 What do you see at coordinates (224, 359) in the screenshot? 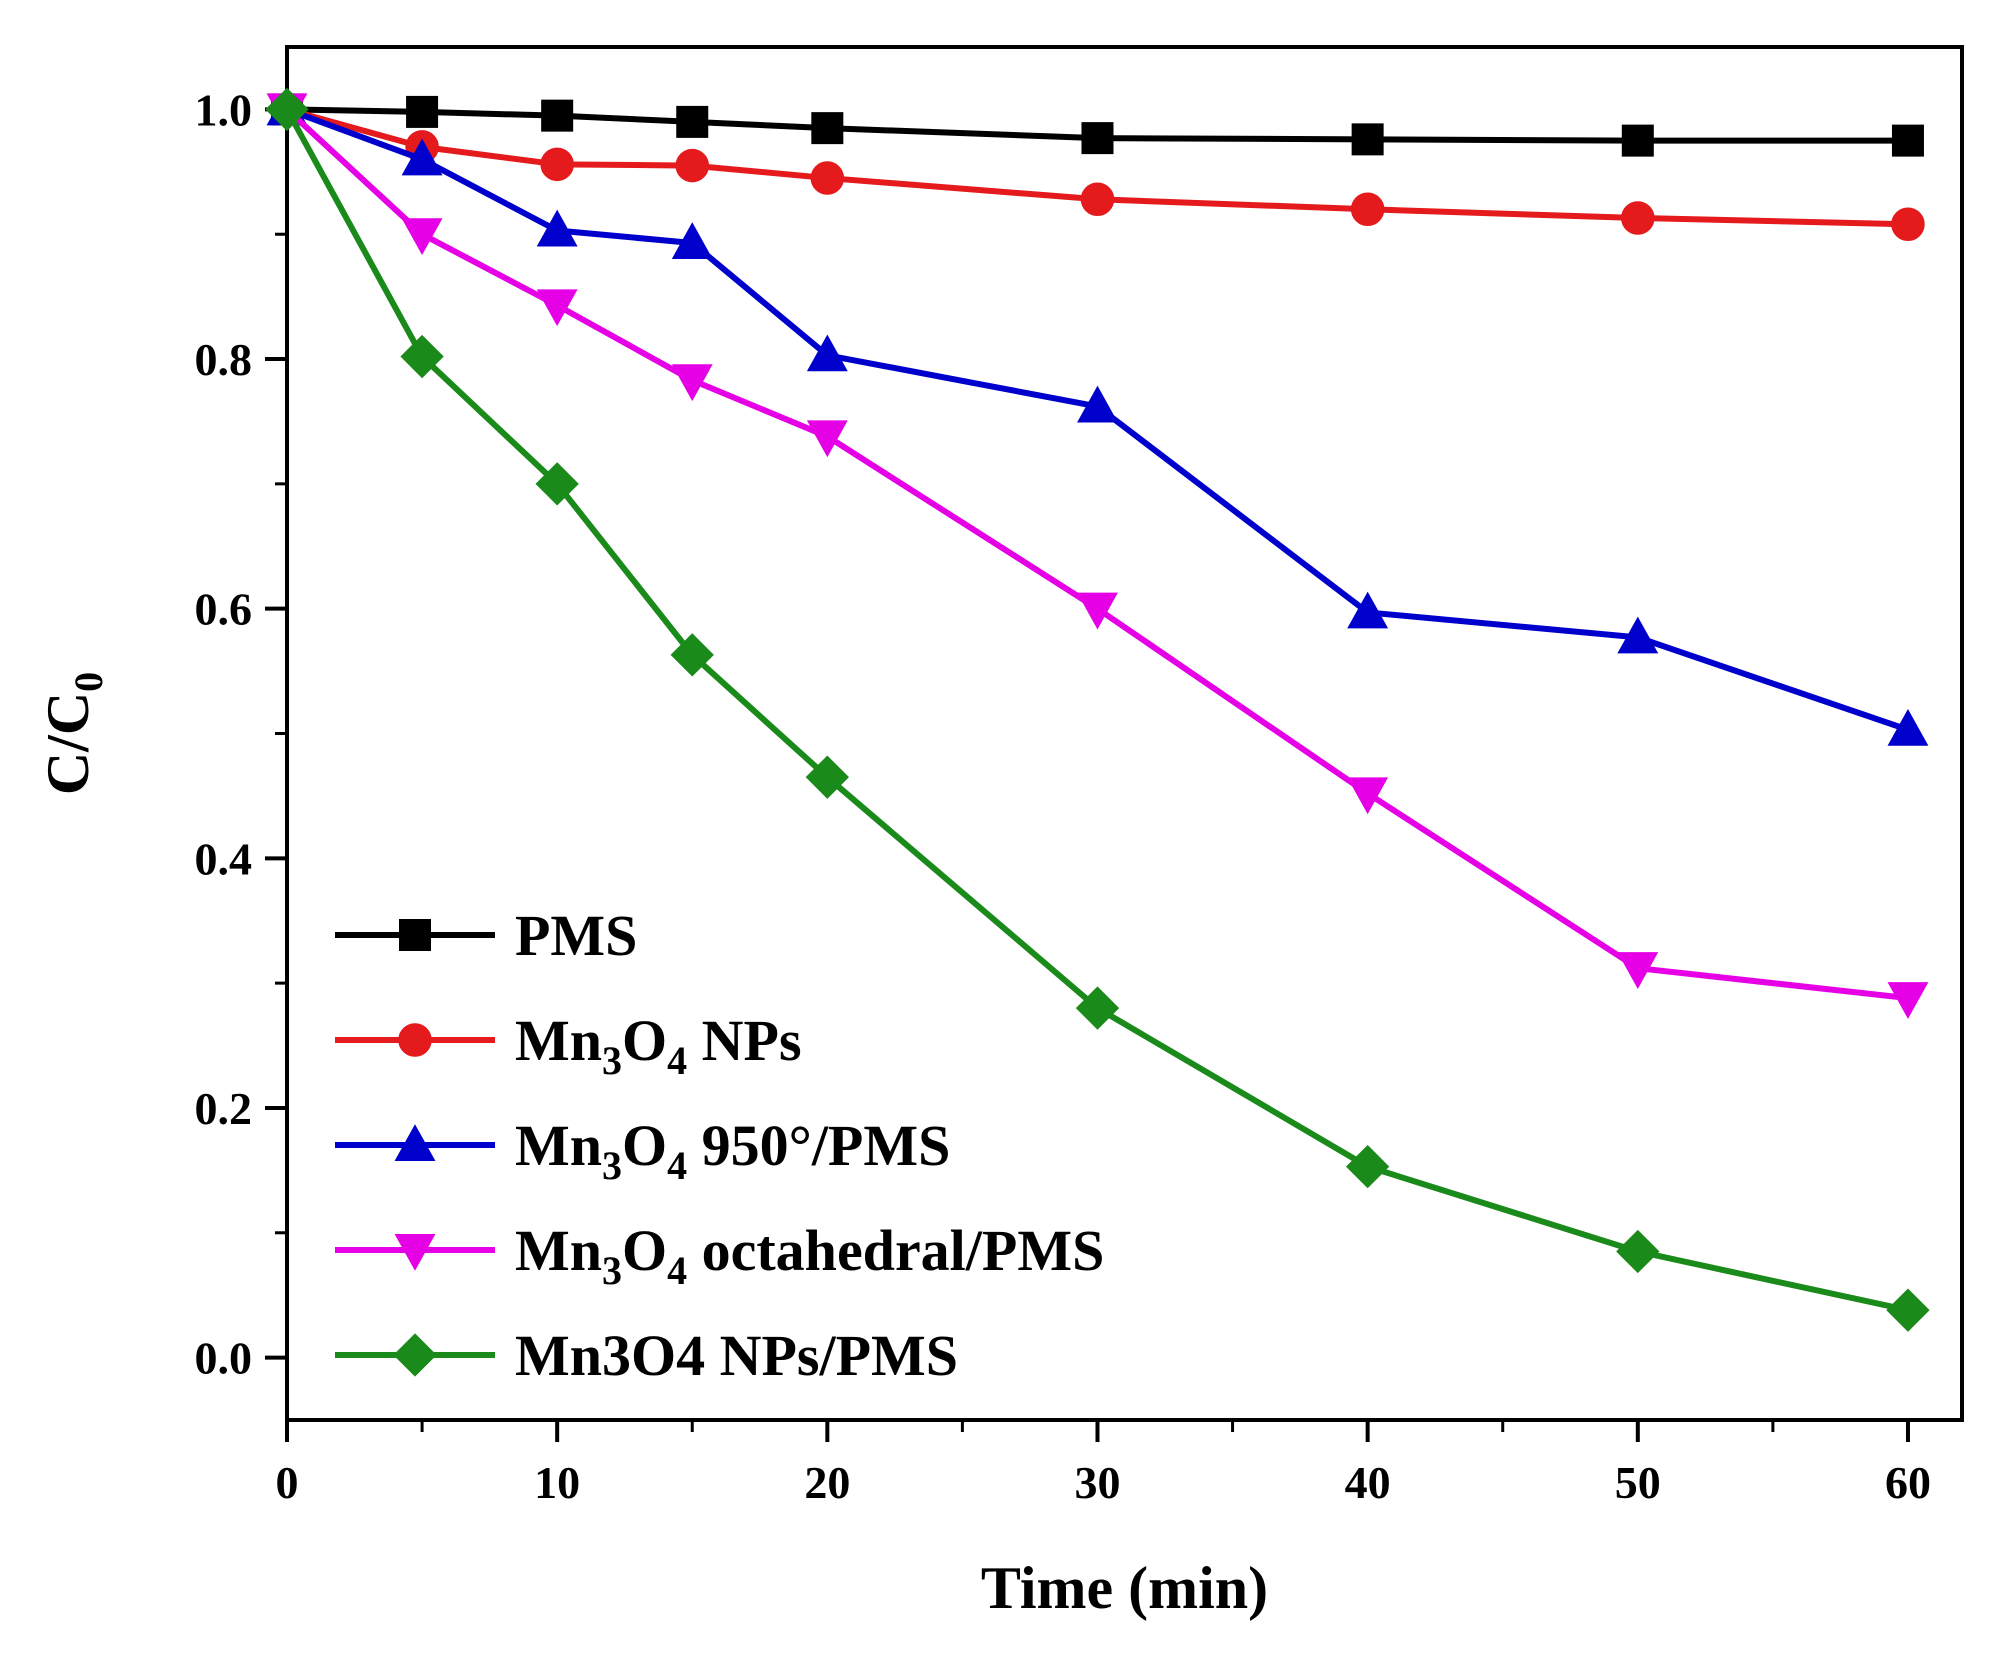
I see `y-tick-label: 0.8` at bounding box center [224, 359].